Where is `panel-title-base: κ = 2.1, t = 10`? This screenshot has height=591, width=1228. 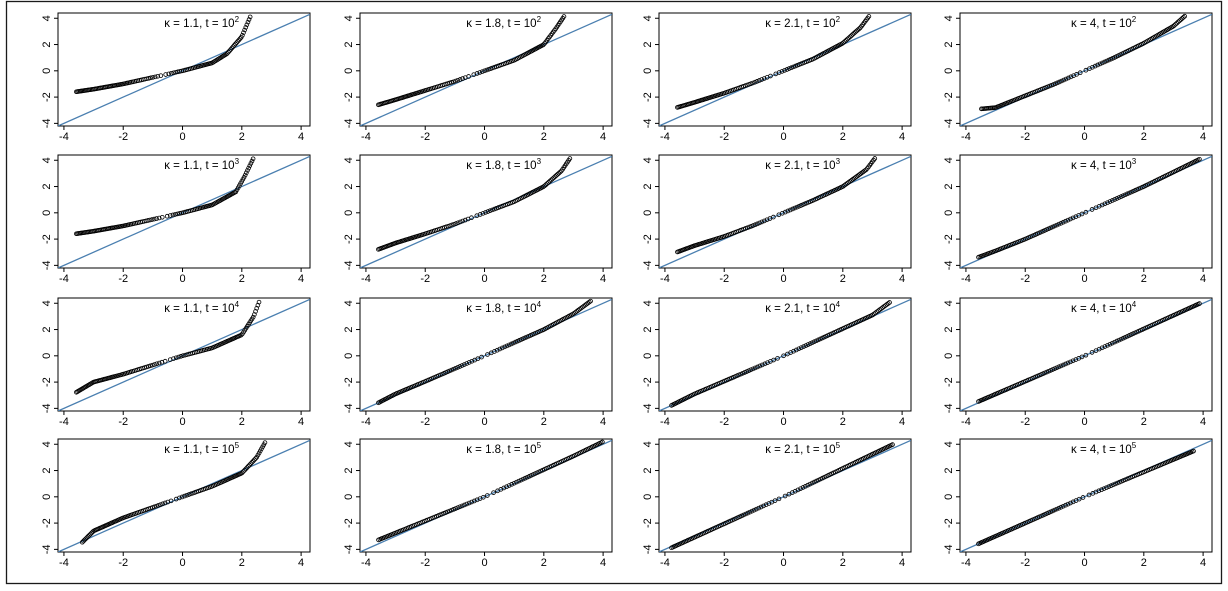
panel-title-base: κ = 2.1, t = 10 is located at coordinates (800, 450).